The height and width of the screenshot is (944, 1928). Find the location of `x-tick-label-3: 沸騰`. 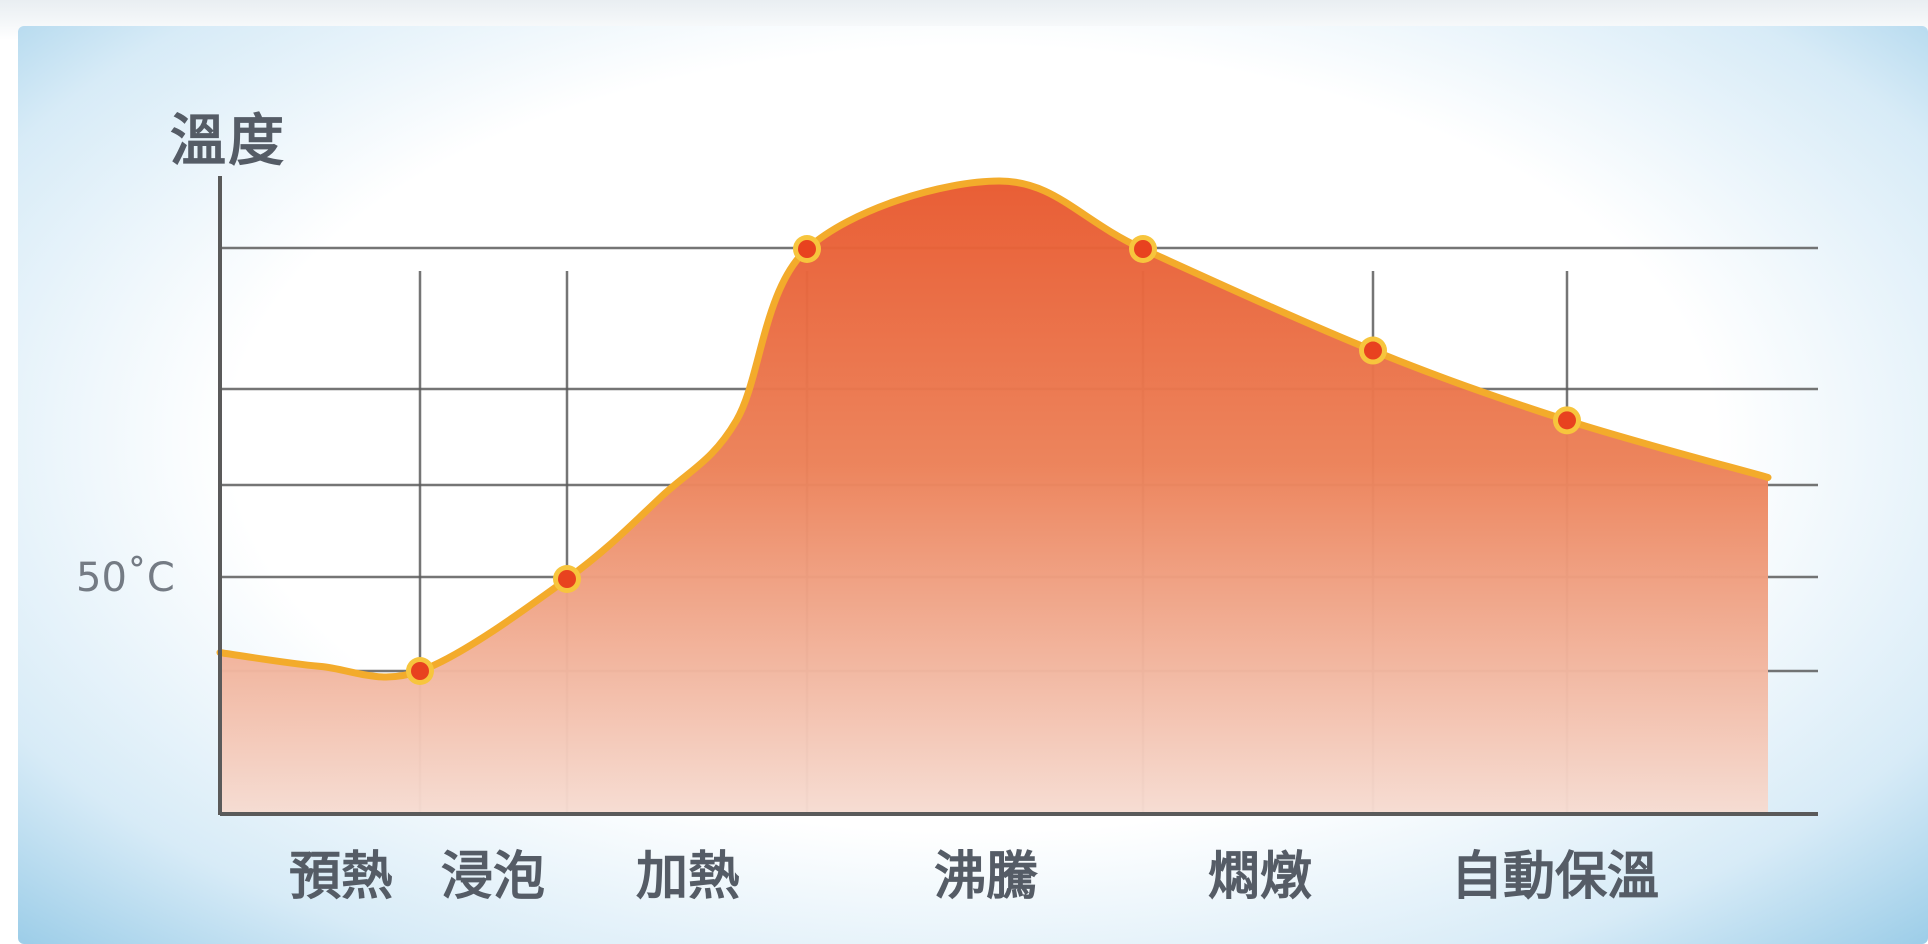

x-tick-label-3: 沸騰 is located at coordinates (986, 877).